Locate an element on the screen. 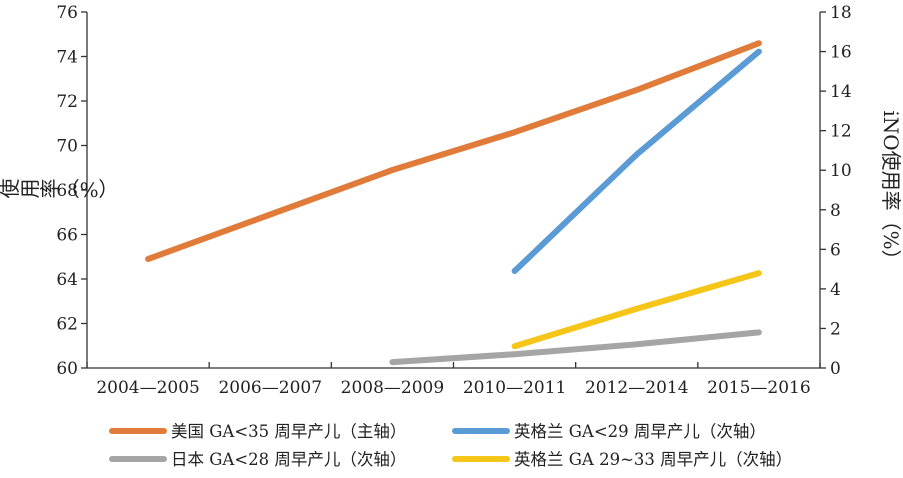  legend-label: 日本 GA<28 周早产儿（次轴） is located at coordinates (288, 459).